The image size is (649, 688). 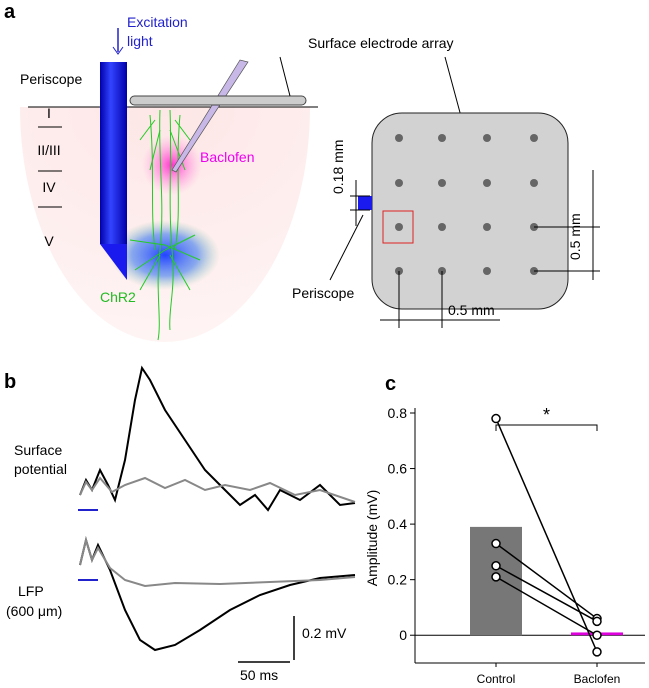 What do you see at coordinates (40, 469) in the screenshot?
I see `trace-label: potential` at bounding box center [40, 469].